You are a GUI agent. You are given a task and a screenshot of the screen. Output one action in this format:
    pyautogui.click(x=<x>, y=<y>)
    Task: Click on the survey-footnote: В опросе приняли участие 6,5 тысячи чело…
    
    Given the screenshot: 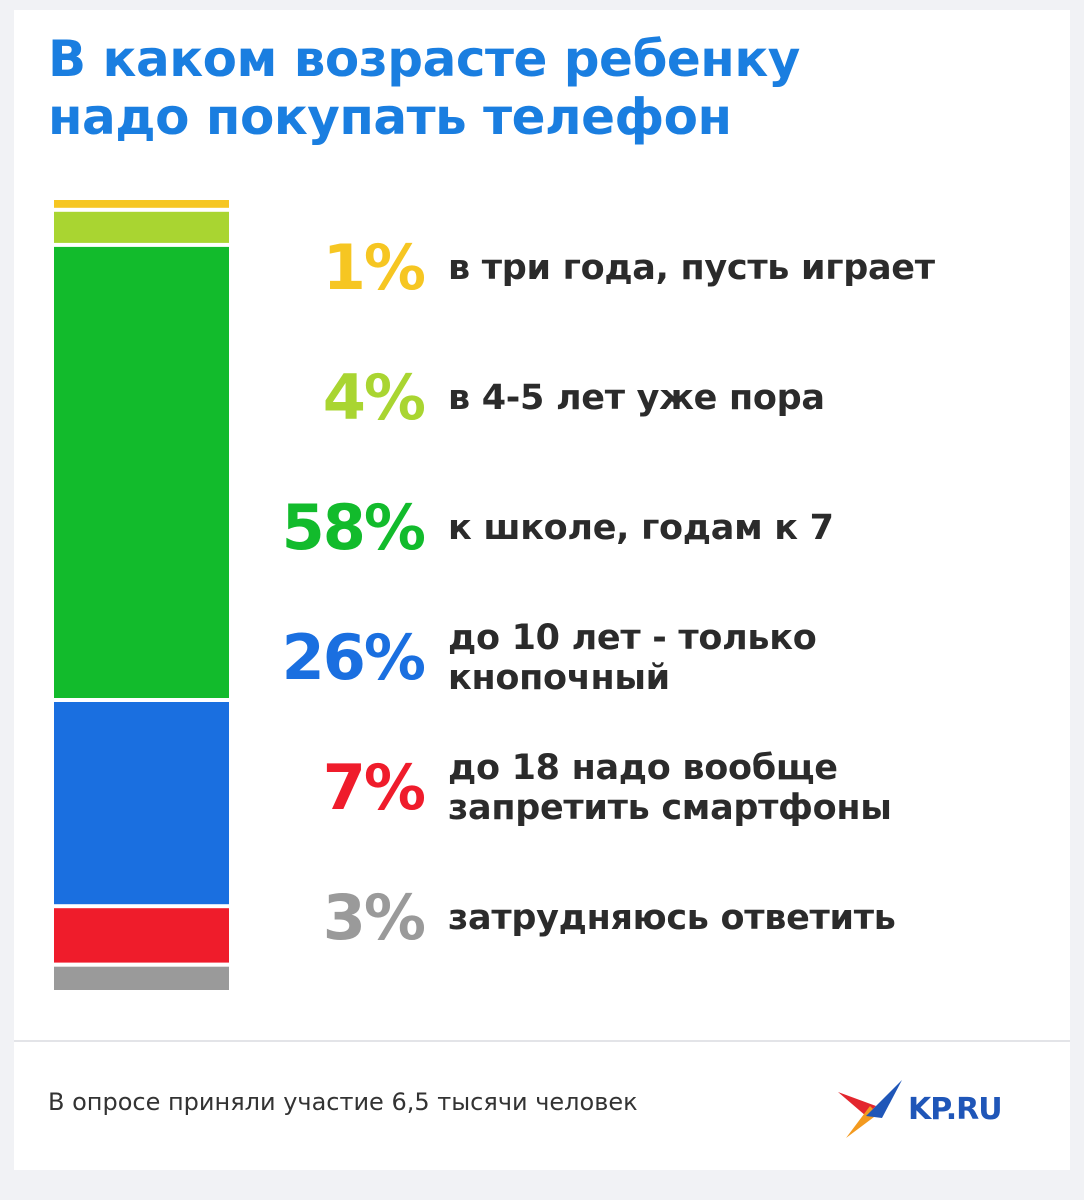 What is the action you would take?
    pyautogui.click(x=343, y=1102)
    